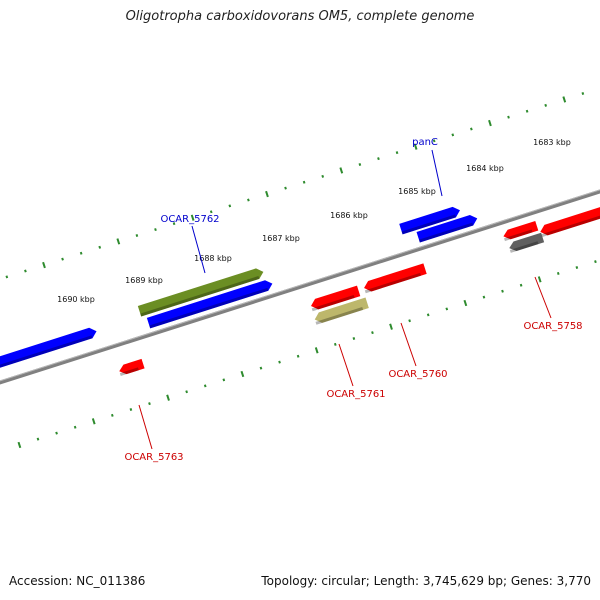 The height and width of the screenshot is (600, 600). What do you see at coordinates (144, 280) in the screenshot?
I see `tick-label: 1689 kbp` at bounding box center [144, 280].